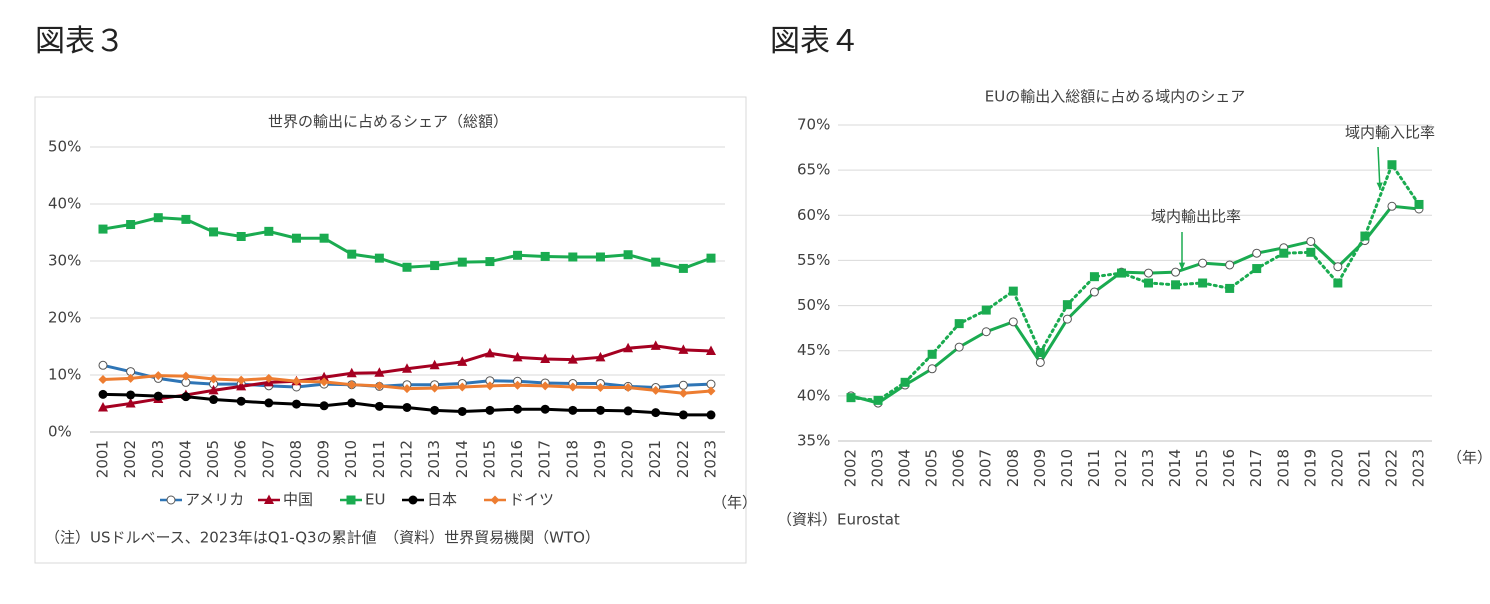  I want to click on legend-label: EU, so click(375, 500).